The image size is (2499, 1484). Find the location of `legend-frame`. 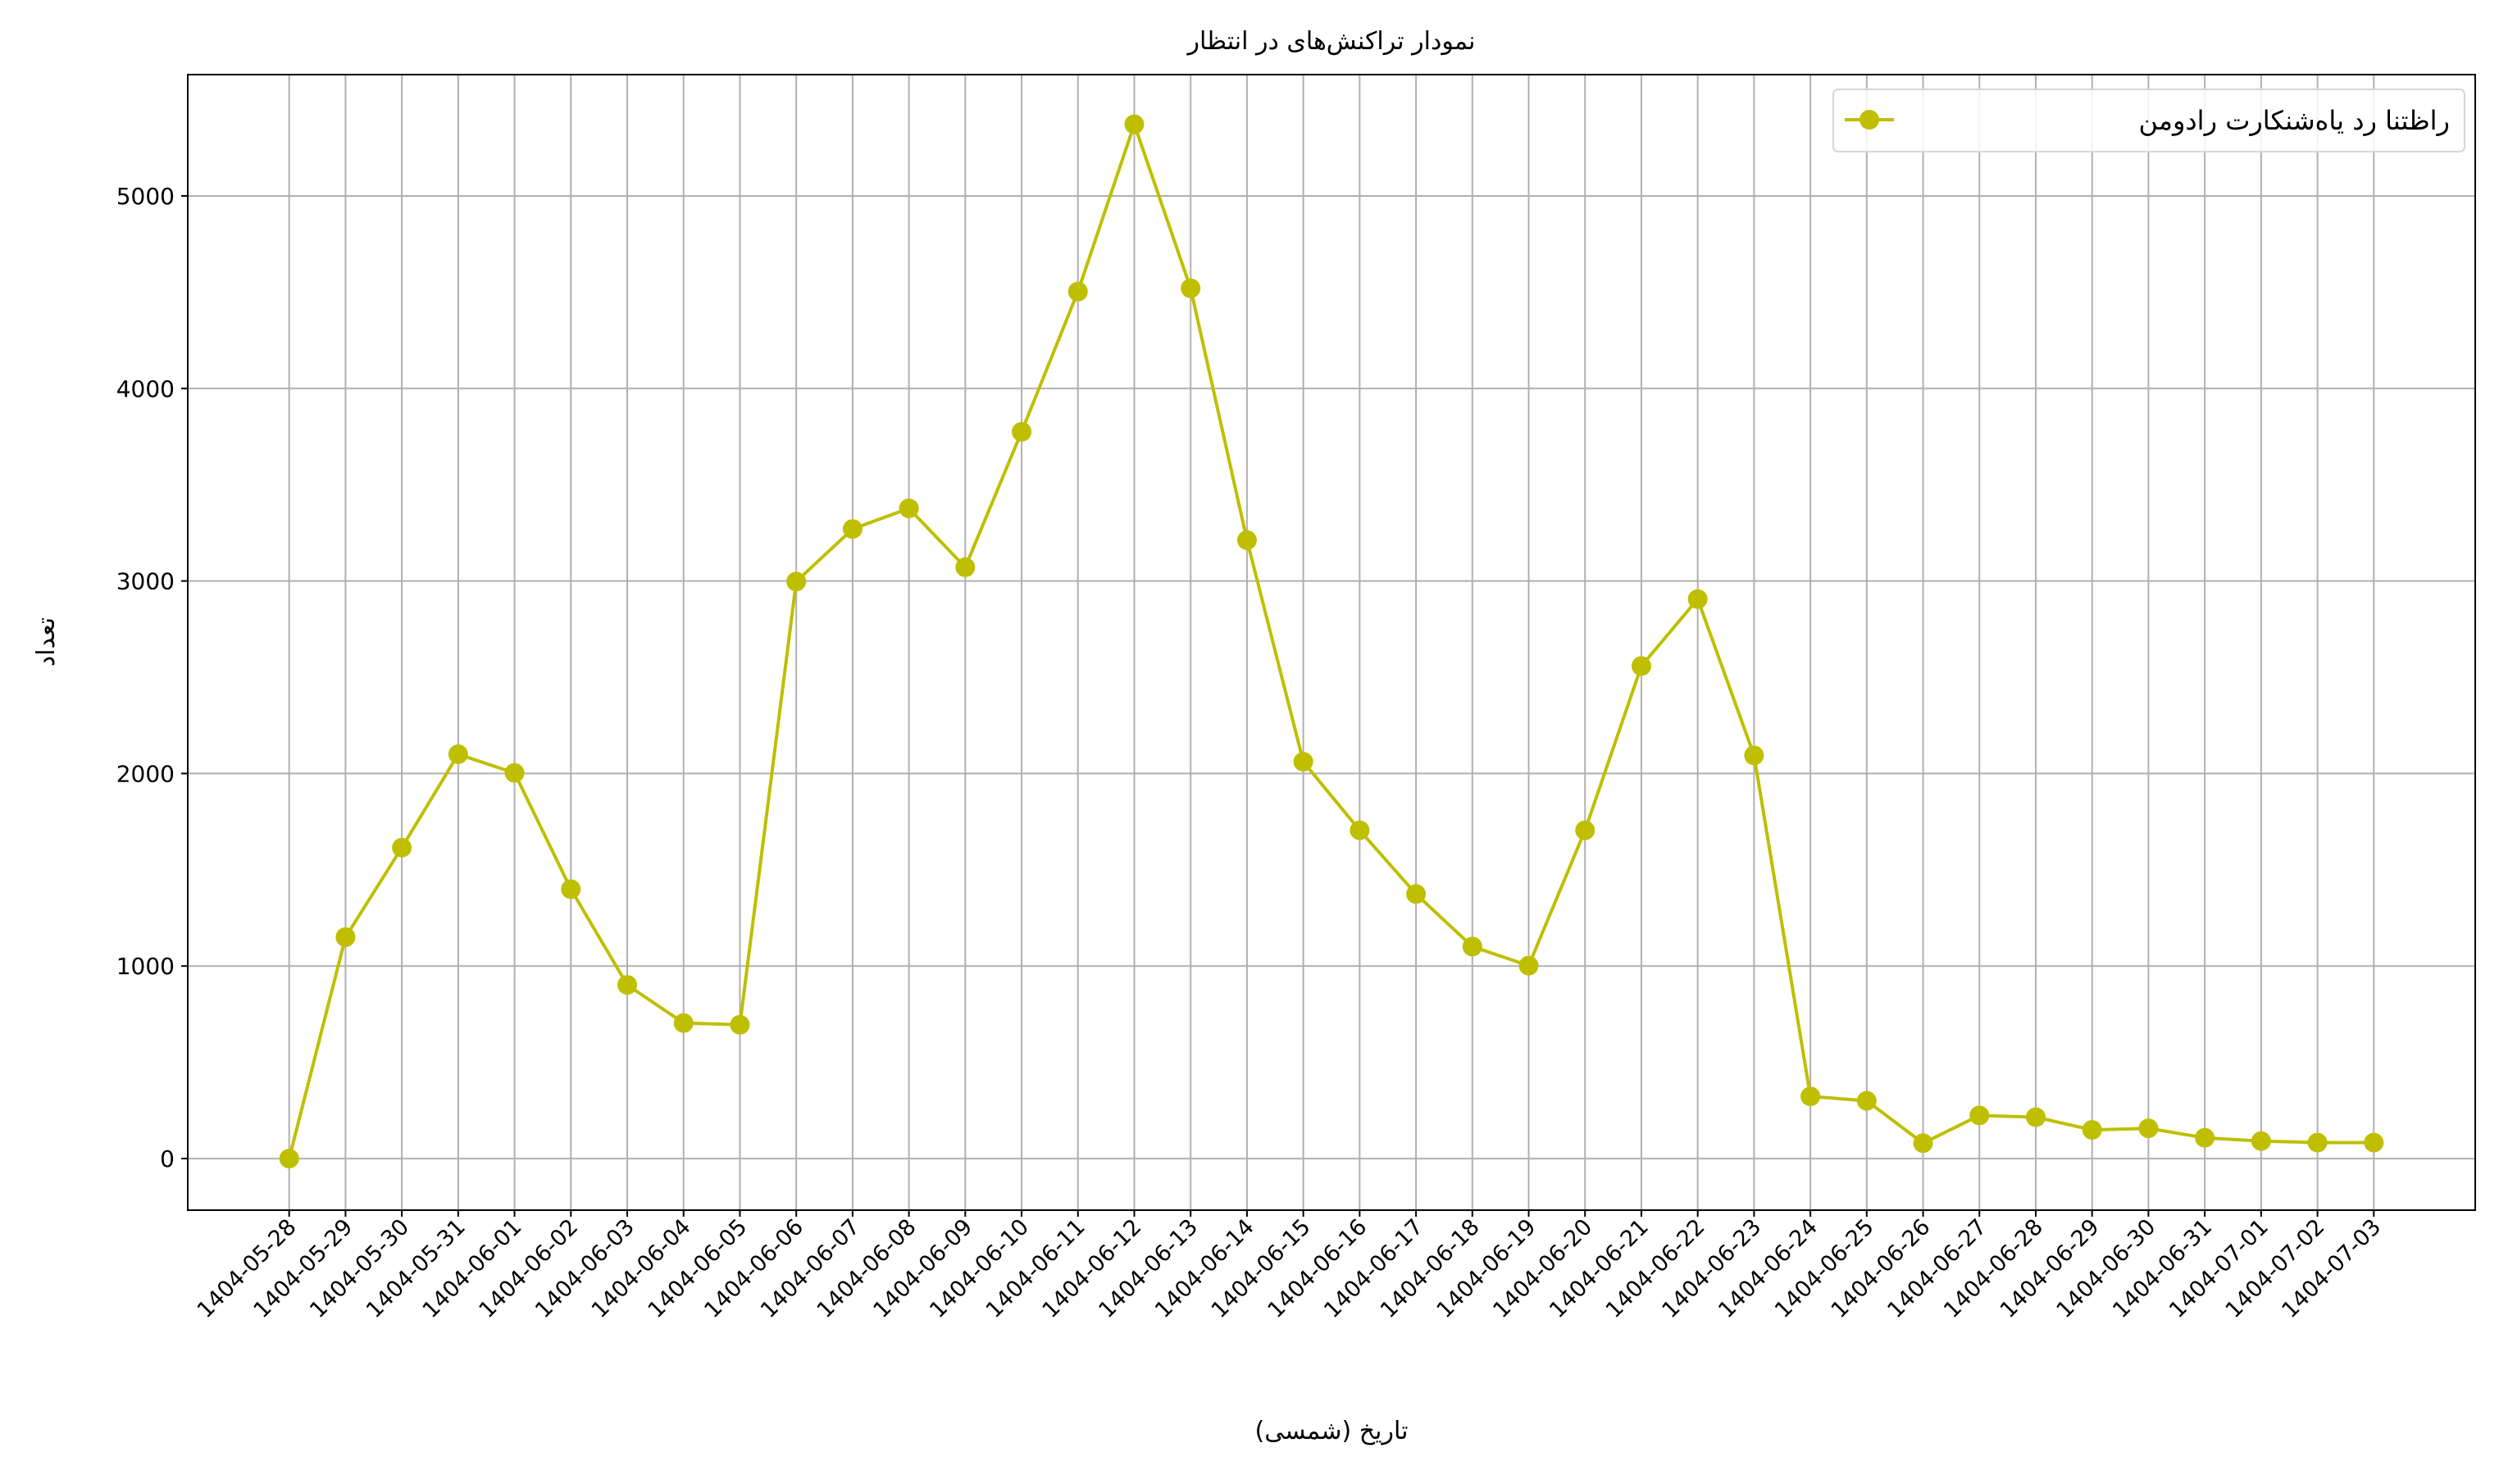

legend-frame is located at coordinates (2148, 120).